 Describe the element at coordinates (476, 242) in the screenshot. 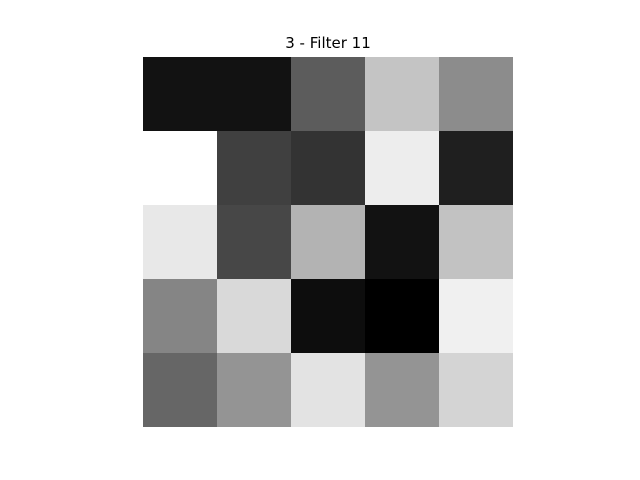

I see `heatmap-cell-r2-c4` at that location.